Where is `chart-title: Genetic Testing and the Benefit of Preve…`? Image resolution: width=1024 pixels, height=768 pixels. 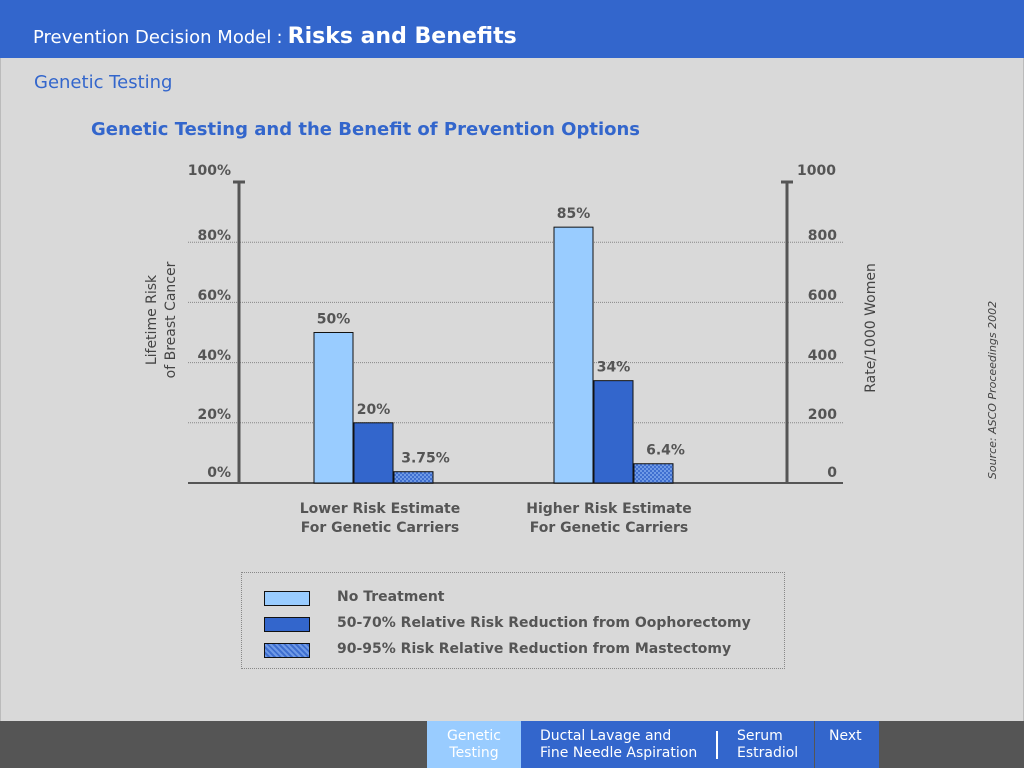 chart-title: Genetic Testing and the Benefit of Preve… is located at coordinates (366, 129).